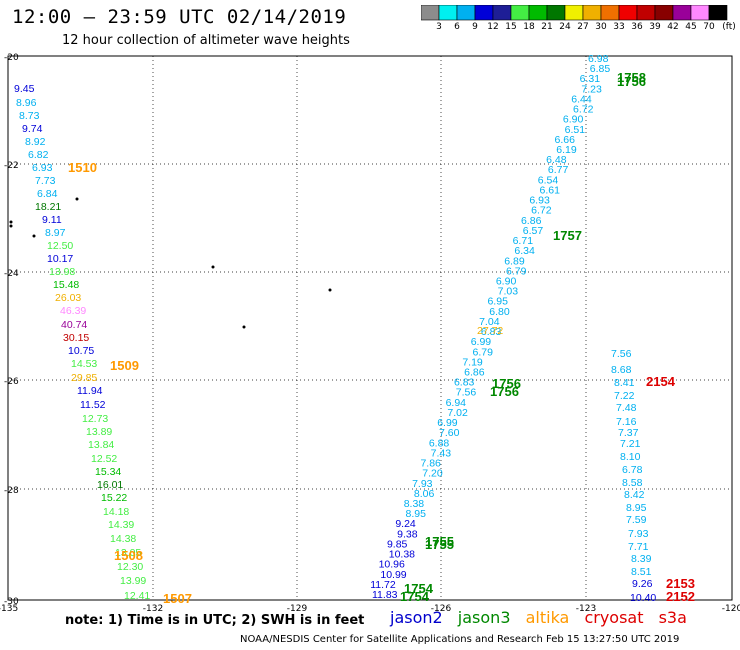  I want to click on wave-height-value: 6.94, so click(456, 403).